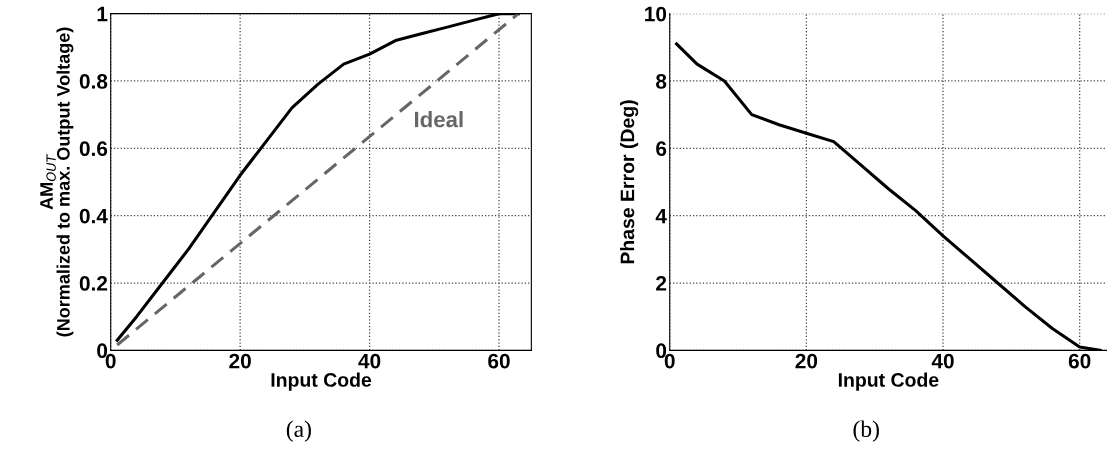 Image resolution: width=1107 pixels, height=455 pixels. Describe the element at coordinates (656, 14) in the screenshot. I see `y-tick-label: 10` at that location.